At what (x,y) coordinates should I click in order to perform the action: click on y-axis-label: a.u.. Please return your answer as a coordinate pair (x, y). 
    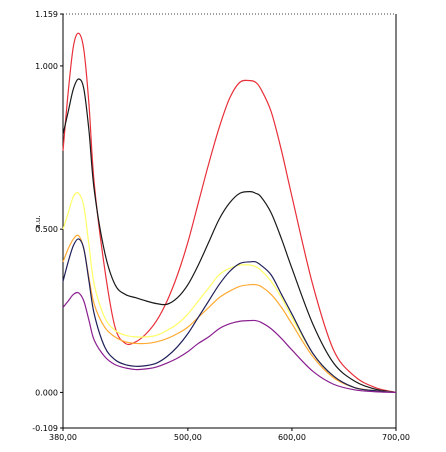
    Looking at the image, I should click on (38, 221).